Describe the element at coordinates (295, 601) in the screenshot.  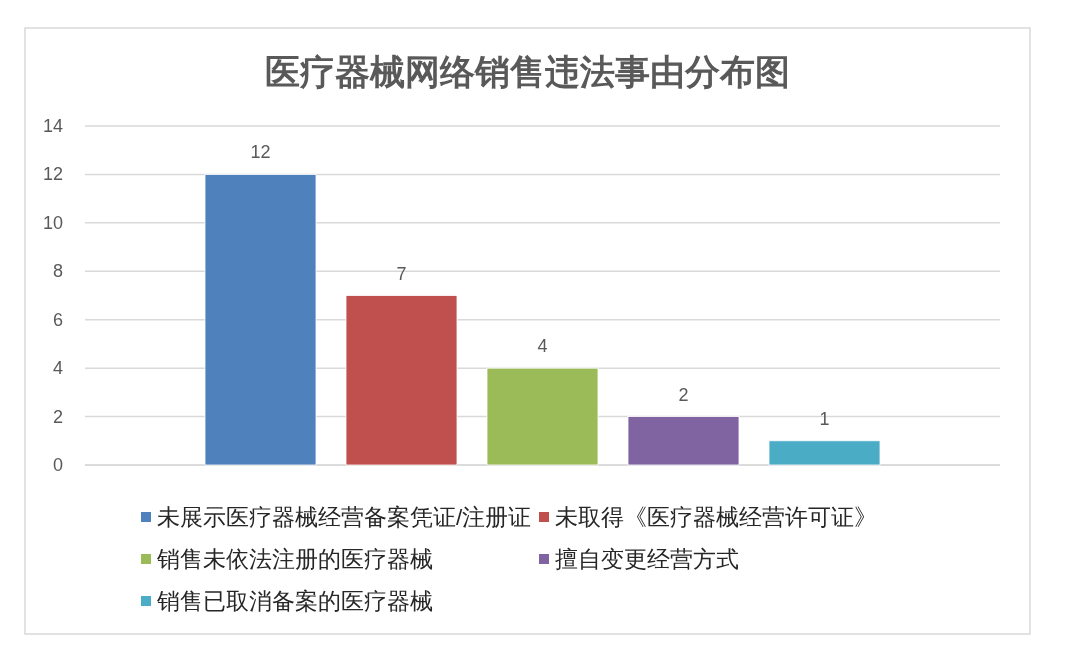
I see `legend-label: 销售已取消备案的医疗器械` at that location.